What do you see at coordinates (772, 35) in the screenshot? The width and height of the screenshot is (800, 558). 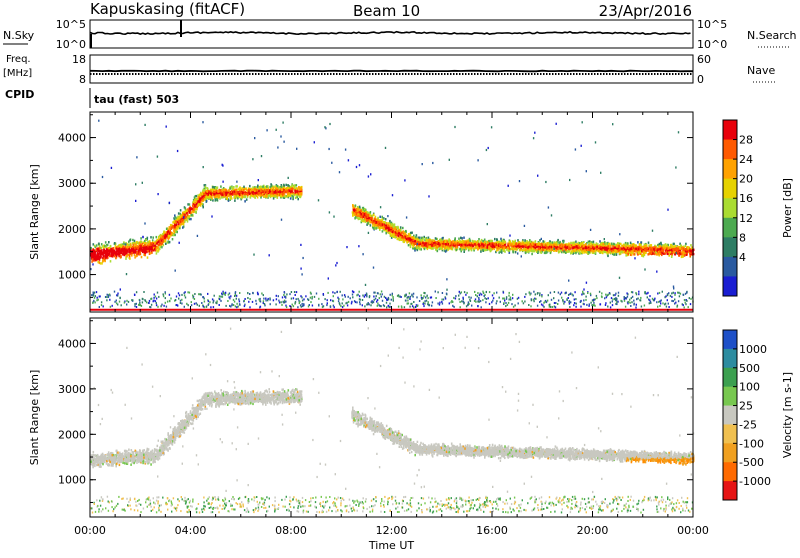 I see `nsearch-label: N.Search` at bounding box center [772, 35].